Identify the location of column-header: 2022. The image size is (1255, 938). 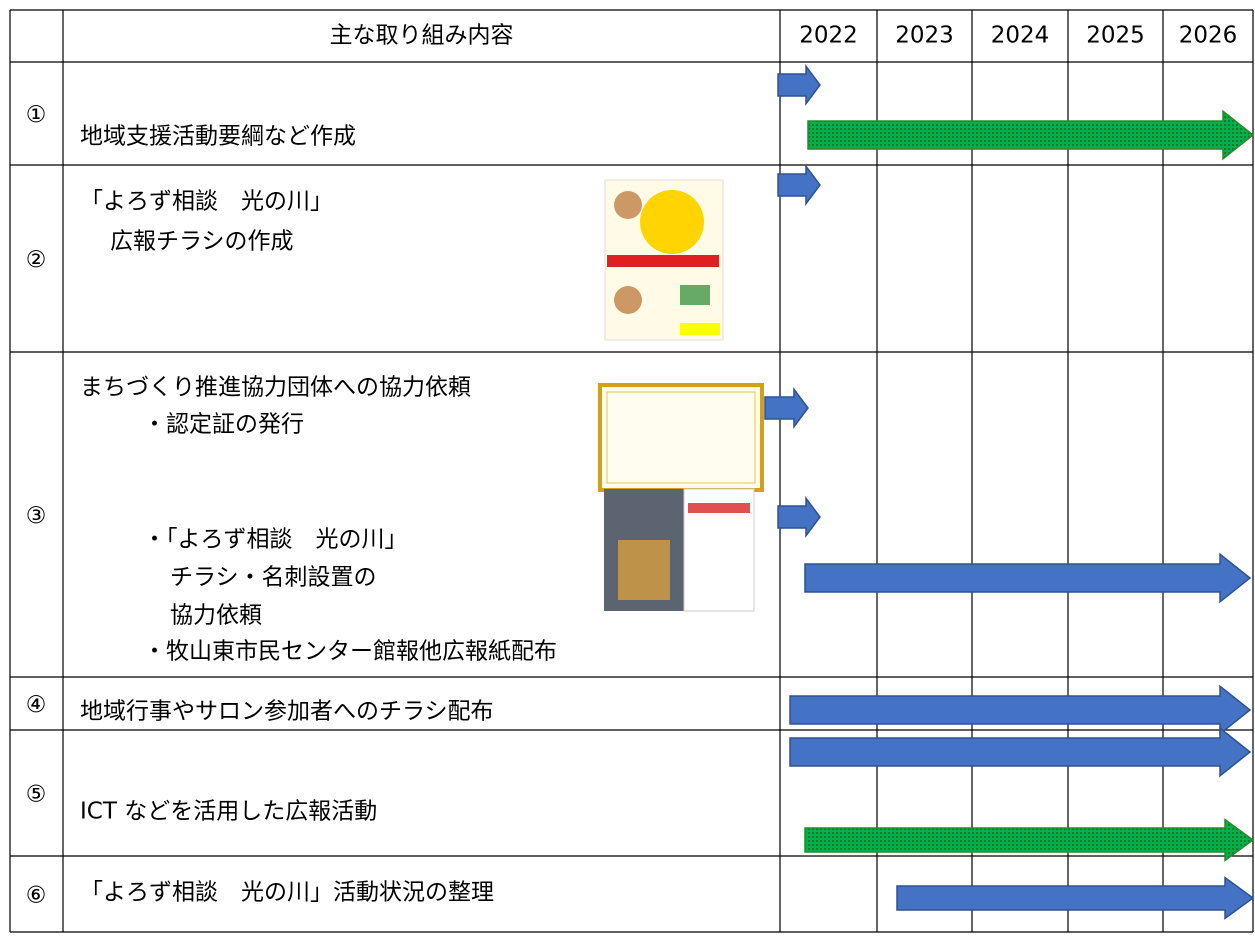
(828, 36).